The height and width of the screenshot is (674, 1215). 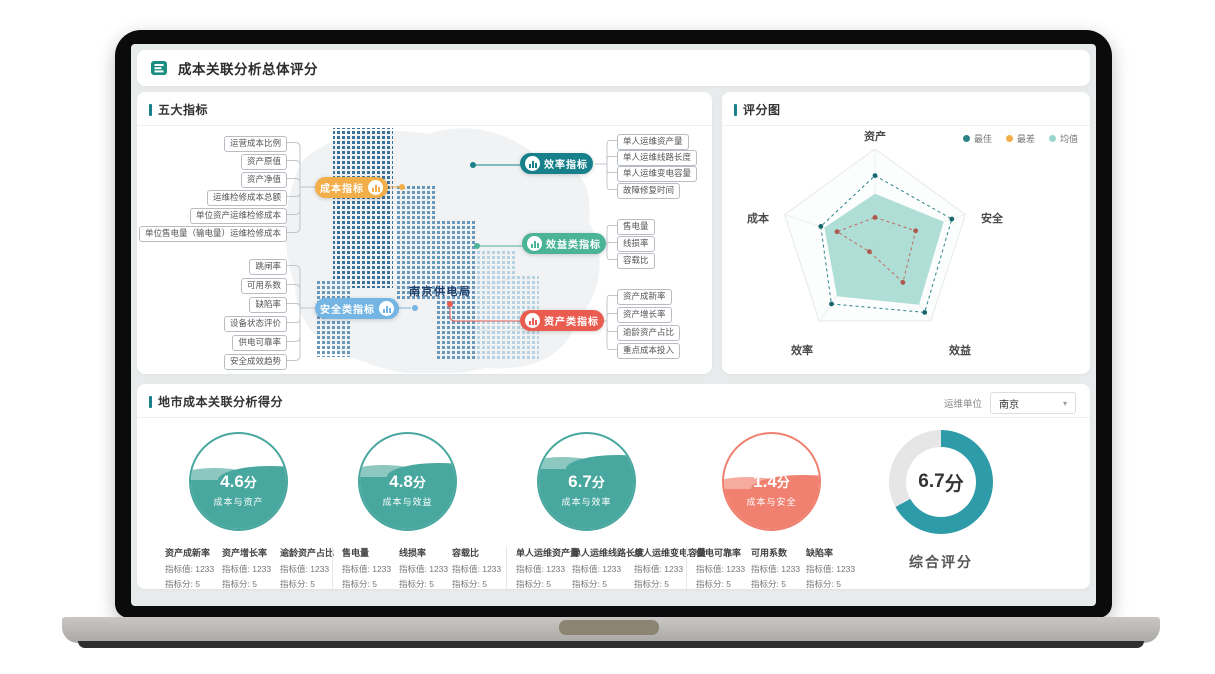 What do you see at coordinates (424, 568) in the screenshot?
I see `metric-column: 线损率 指标值: 1233 指标分: 5` at bounding box center [424, 568].